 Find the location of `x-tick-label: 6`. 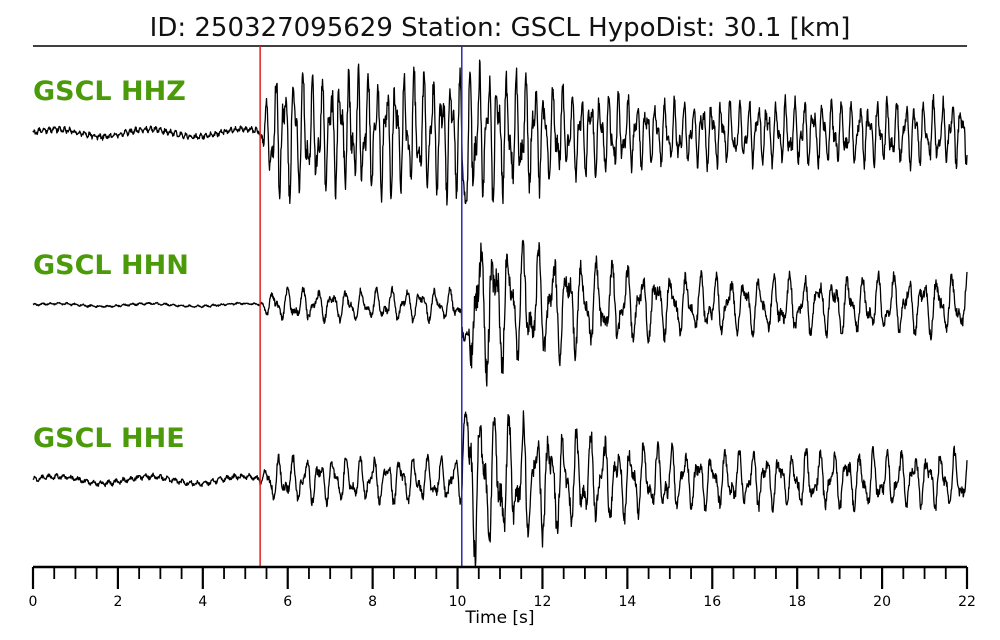

x-tick-label: 6 is located at coordinates (287, 602).